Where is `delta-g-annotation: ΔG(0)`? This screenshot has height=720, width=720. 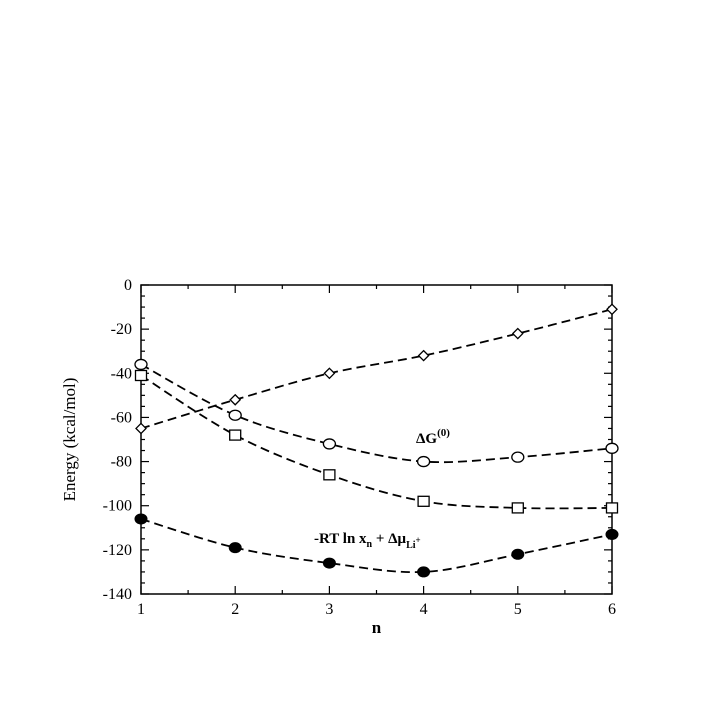 delta-g-annotation: ΔG(0) is located at coordinates (433, 437).